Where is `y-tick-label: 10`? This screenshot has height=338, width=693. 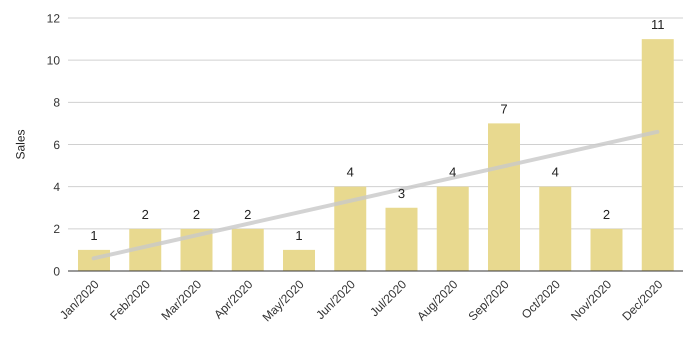 y-tick-label: 10 is located at coordinates (53, 60).